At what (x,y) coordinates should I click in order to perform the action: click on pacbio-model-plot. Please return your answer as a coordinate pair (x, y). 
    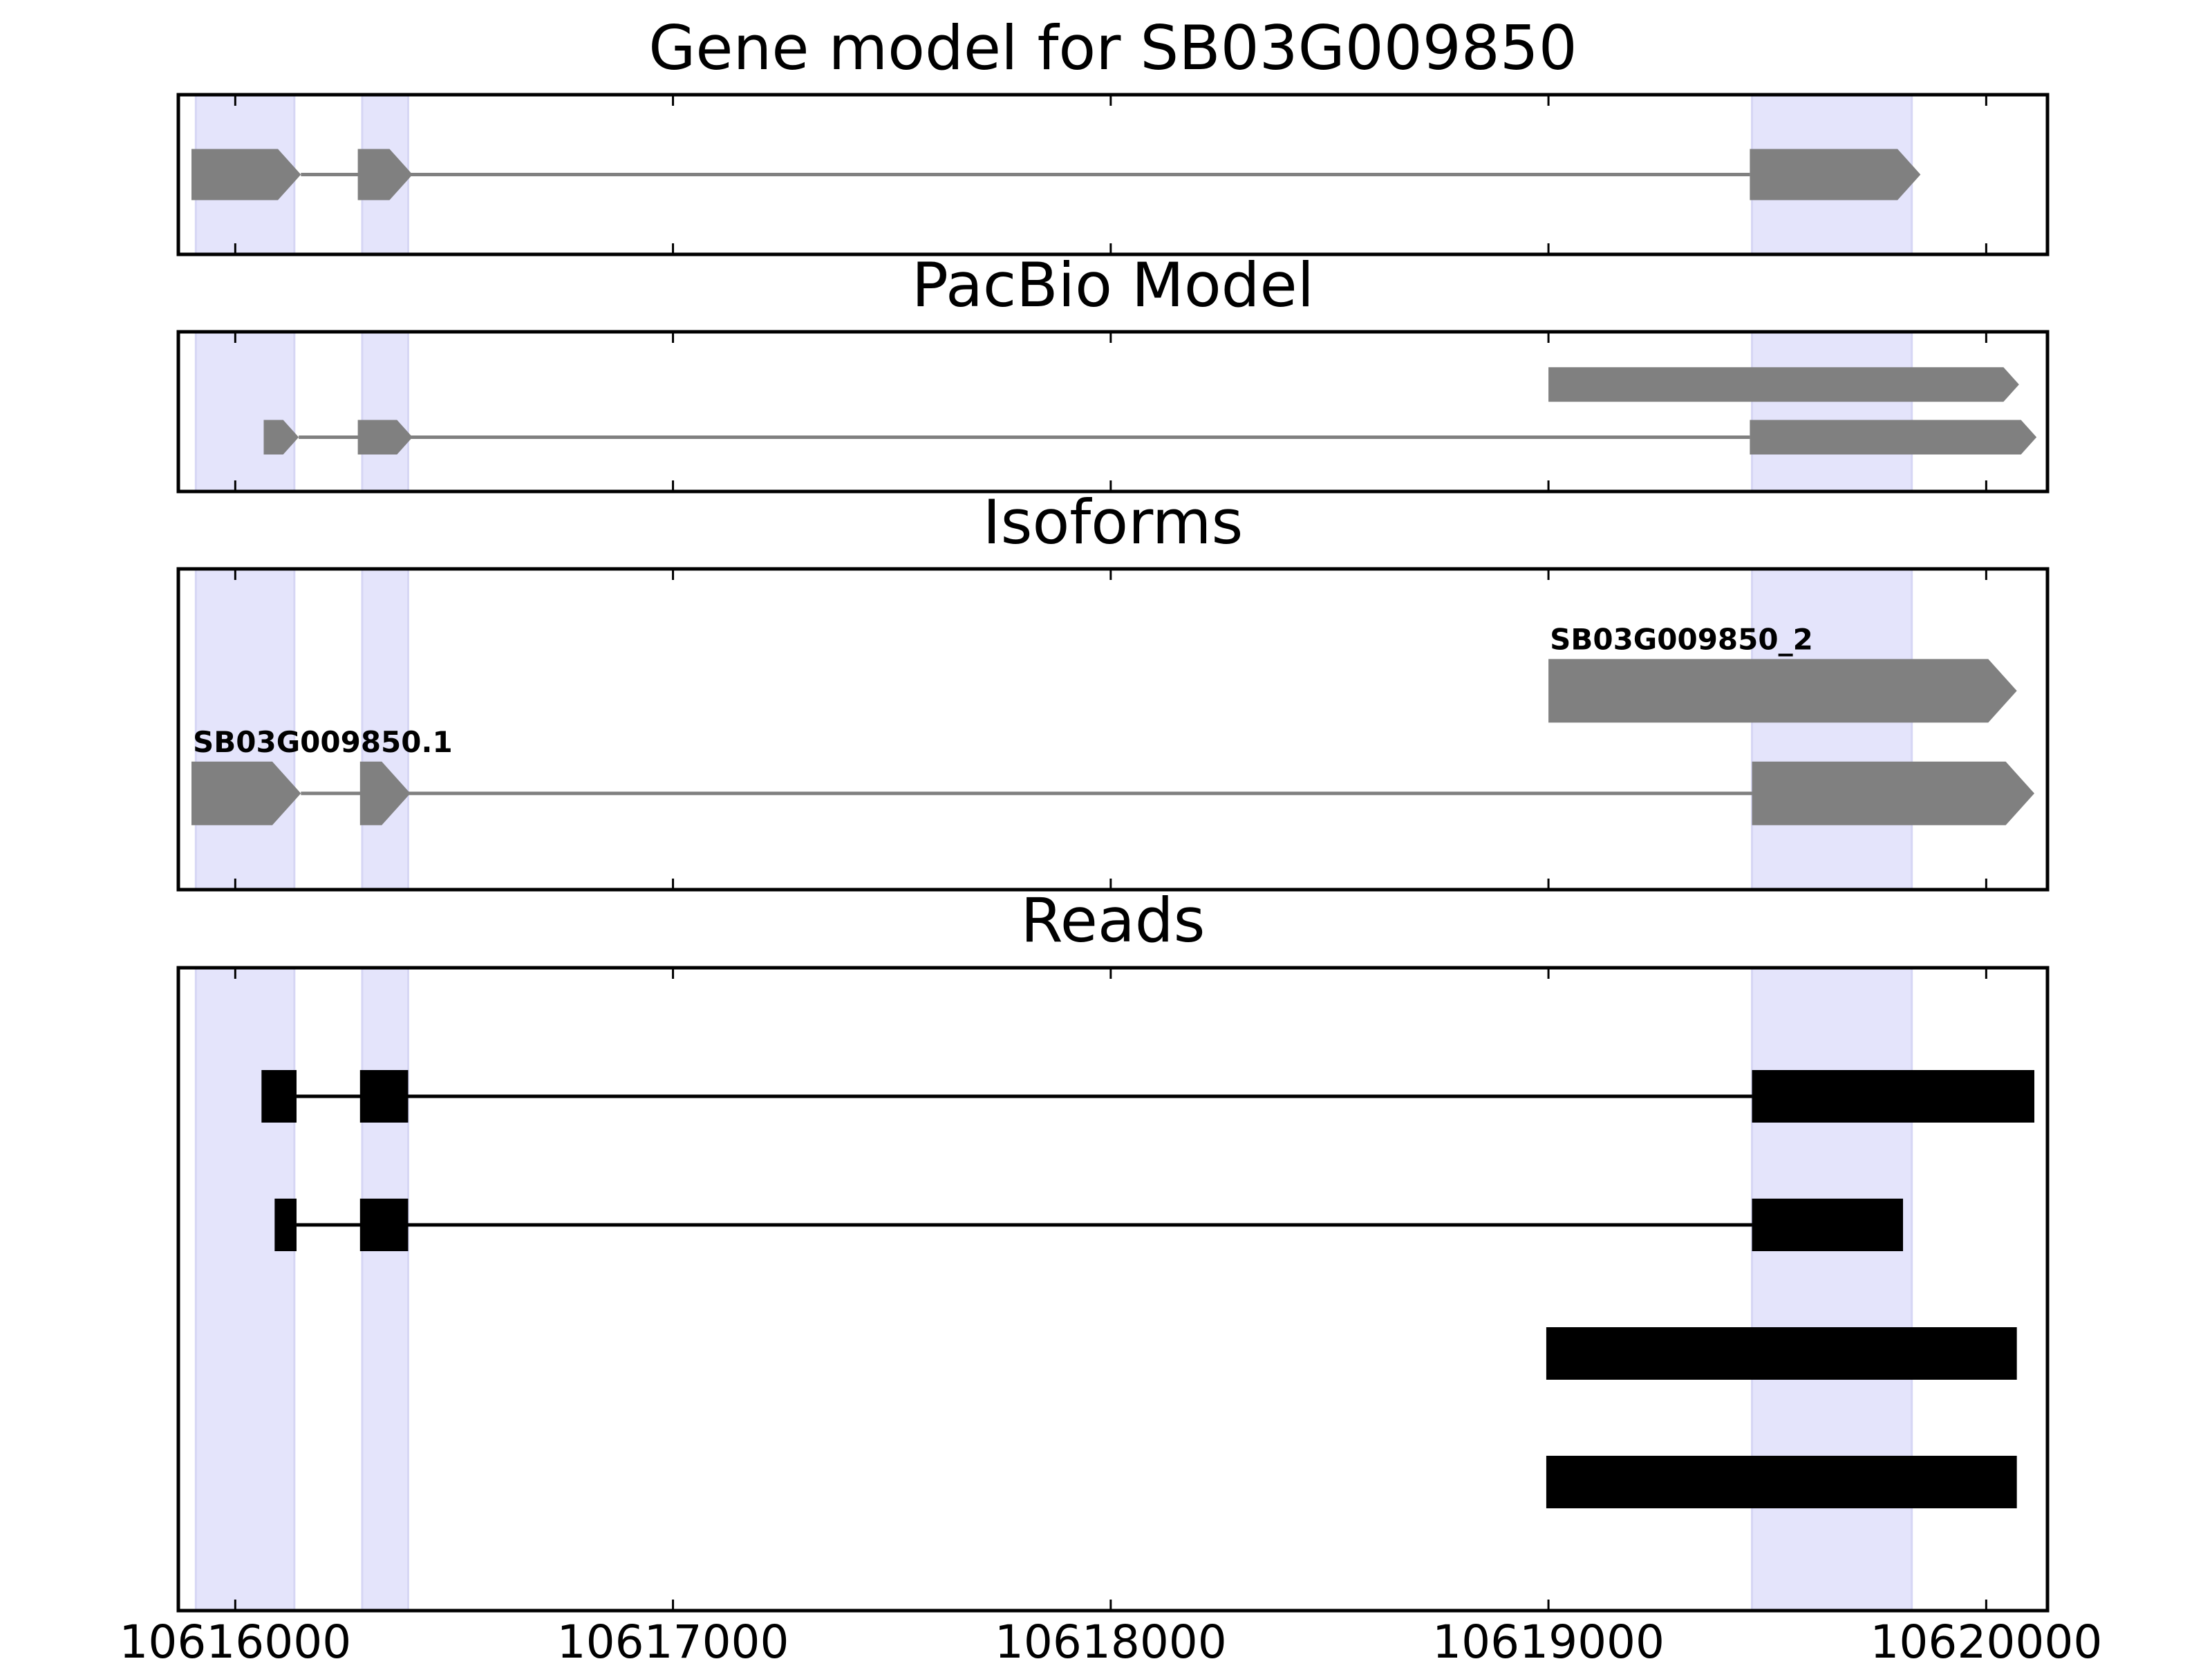
    Looking at the image, I should click on (1113, 412).